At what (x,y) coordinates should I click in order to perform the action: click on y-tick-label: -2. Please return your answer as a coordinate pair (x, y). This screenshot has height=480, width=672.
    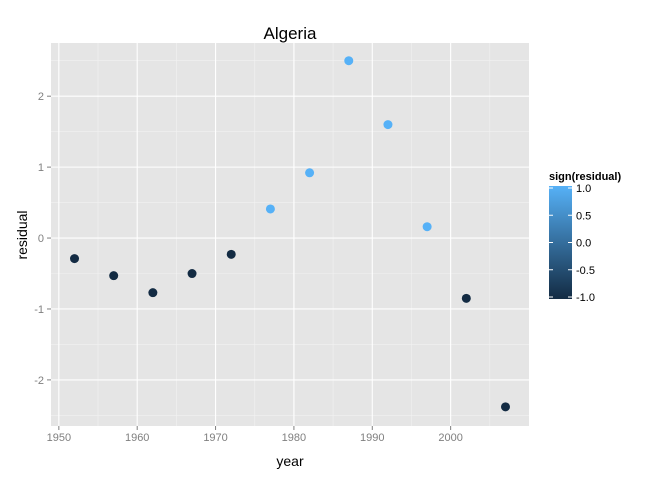
    Looking at the image, I should click on (39, 381).